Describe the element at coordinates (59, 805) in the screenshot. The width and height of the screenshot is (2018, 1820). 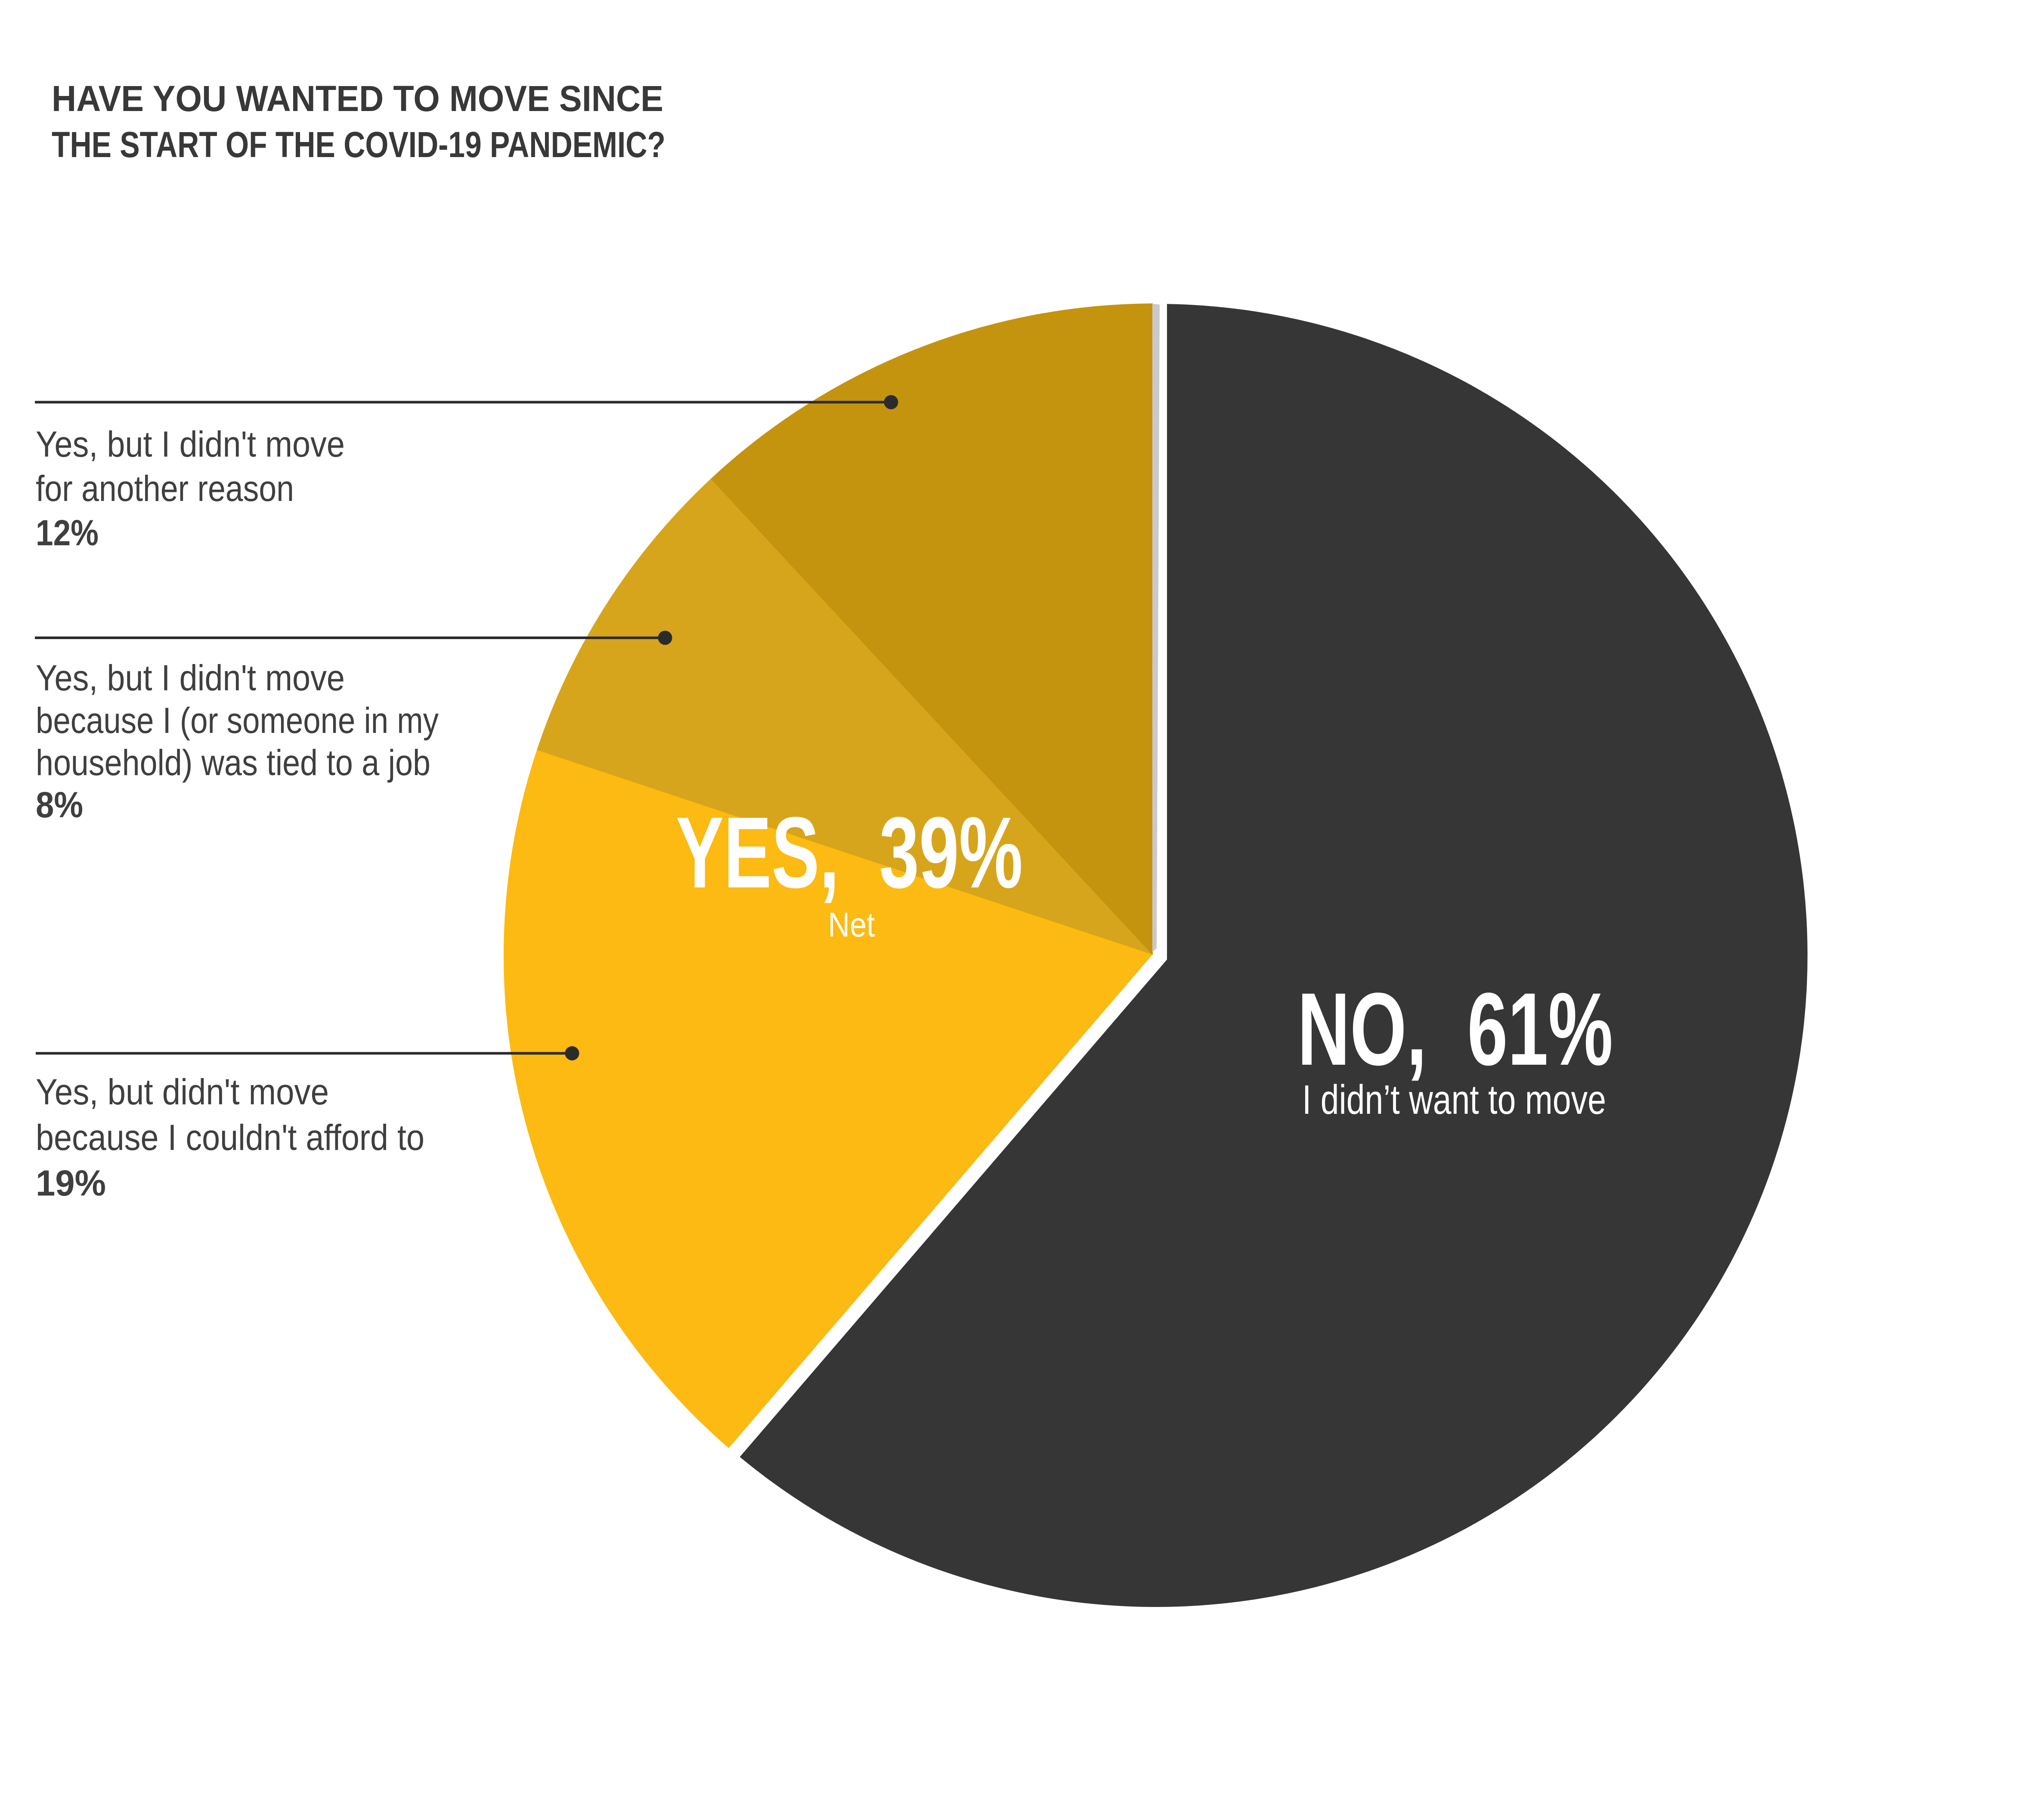
I see `svg-text: 8%` at that location.